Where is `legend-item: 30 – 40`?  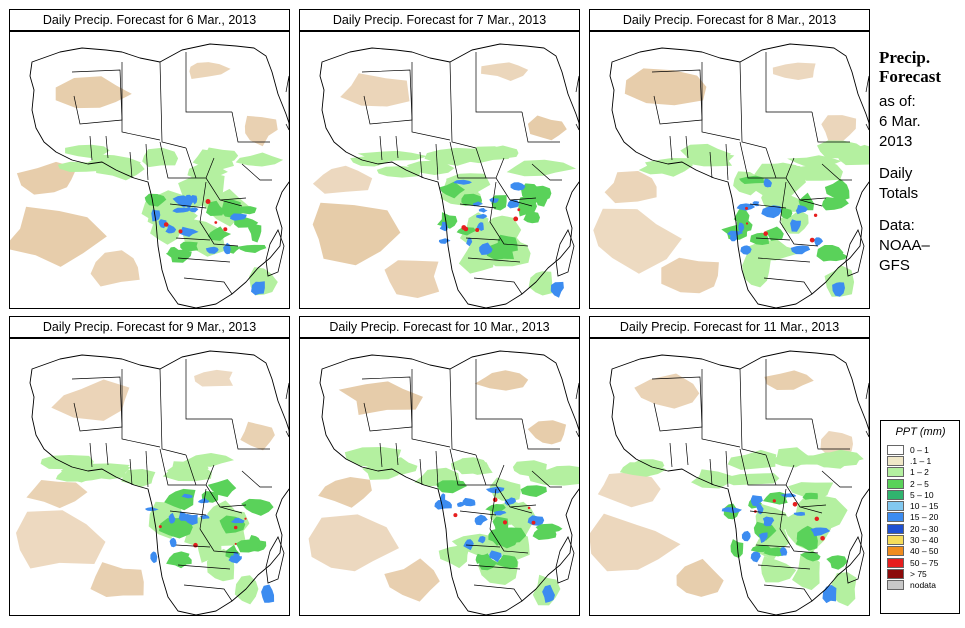 legend-item: 30 – 40 is located at coordinates (920, 540).